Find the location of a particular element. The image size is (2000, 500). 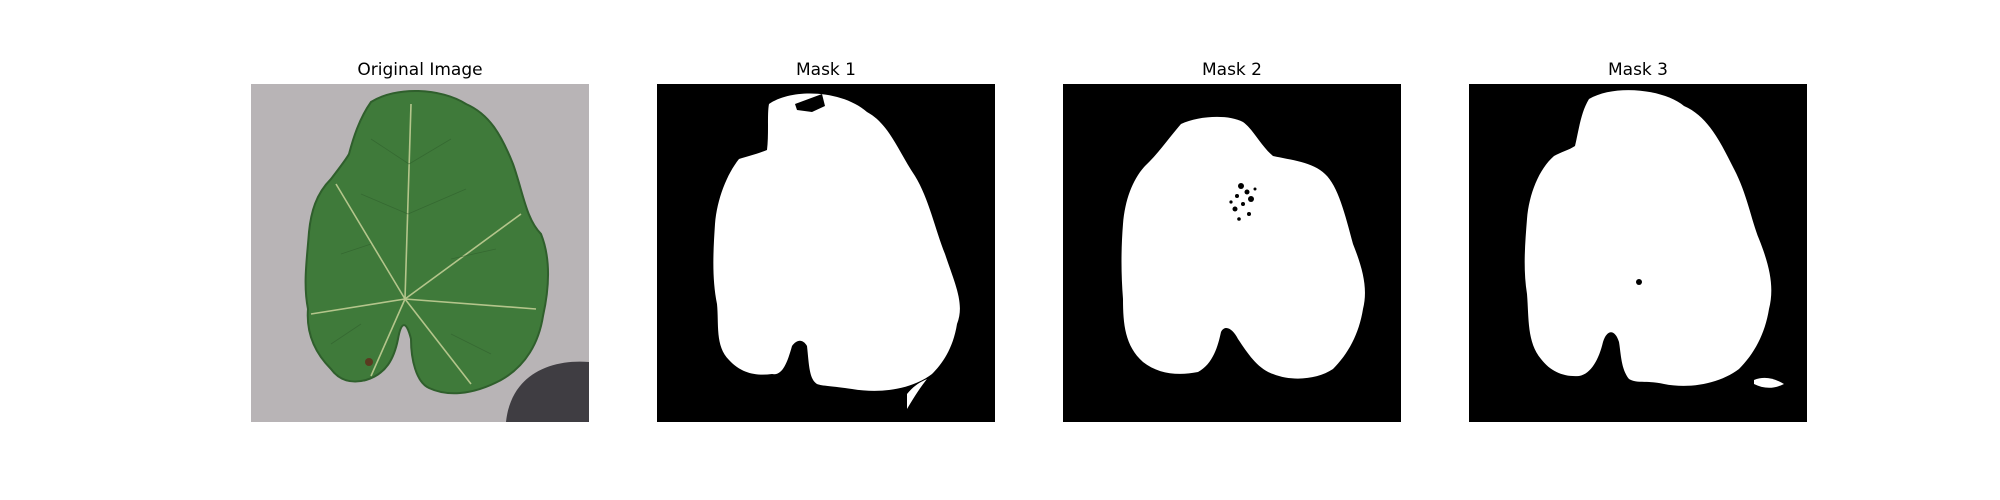

leaf-veins is located at coordinates (423, 244).